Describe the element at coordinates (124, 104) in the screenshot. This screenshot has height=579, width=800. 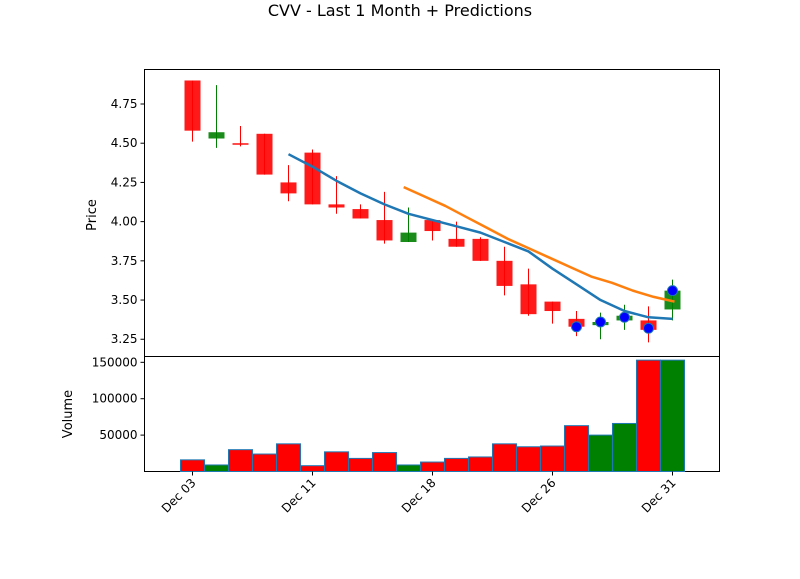
I see `price-y-tick-label: 4.75` at that location.